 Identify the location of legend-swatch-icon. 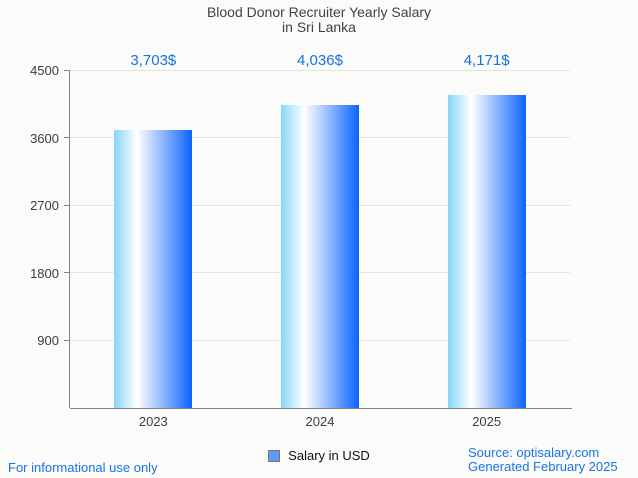
(274, 455).